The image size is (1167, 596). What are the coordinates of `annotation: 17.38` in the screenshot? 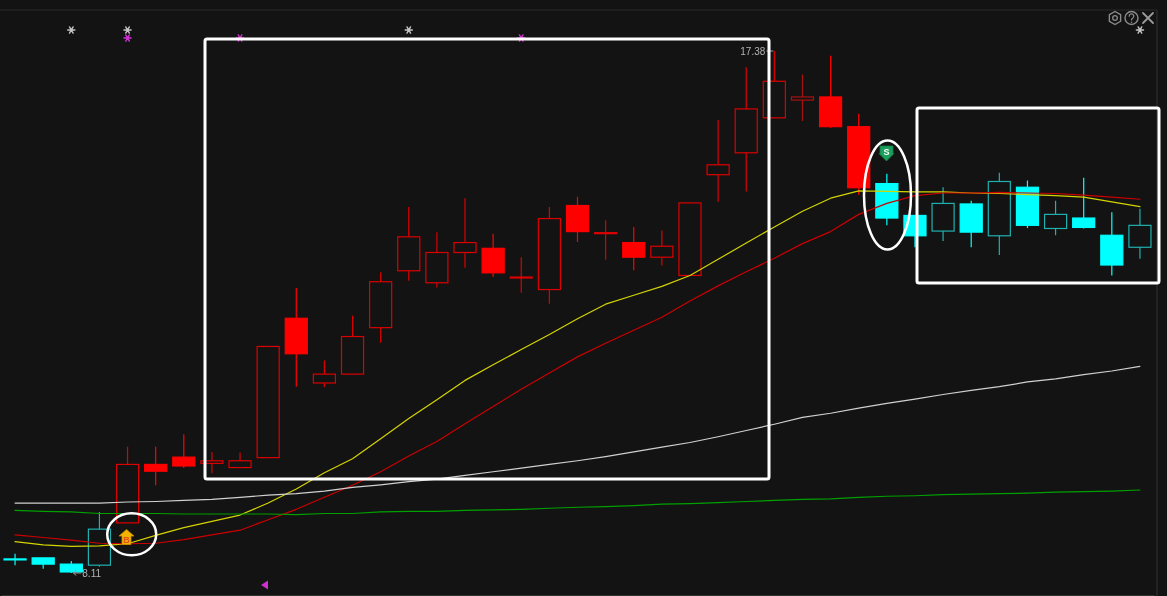 It's located at (753, 51).